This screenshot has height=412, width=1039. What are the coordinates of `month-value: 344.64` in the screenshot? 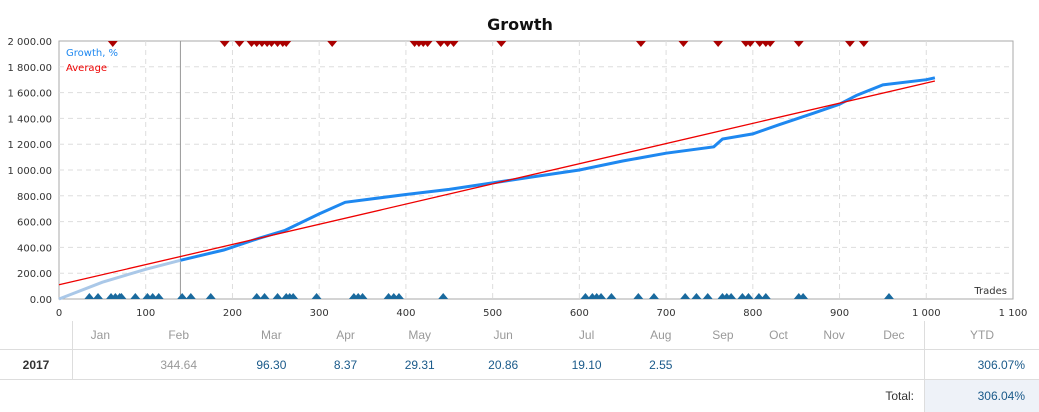 It's located at (179, 365).